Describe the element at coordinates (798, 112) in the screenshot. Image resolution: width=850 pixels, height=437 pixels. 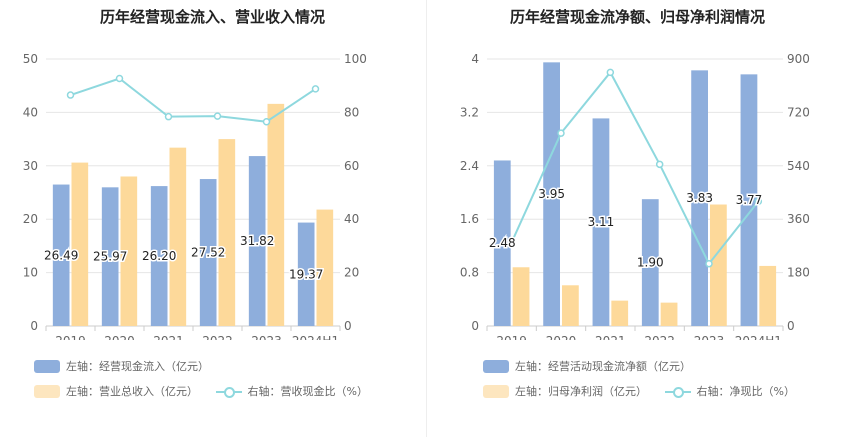
I see `y-right-tick-label: 720` at that location.